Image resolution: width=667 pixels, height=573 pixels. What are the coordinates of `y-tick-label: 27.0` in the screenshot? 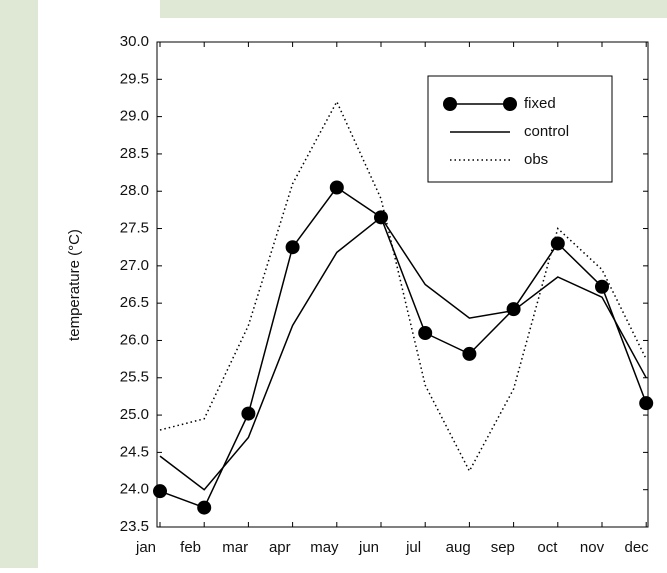 It's located at (134, 265).